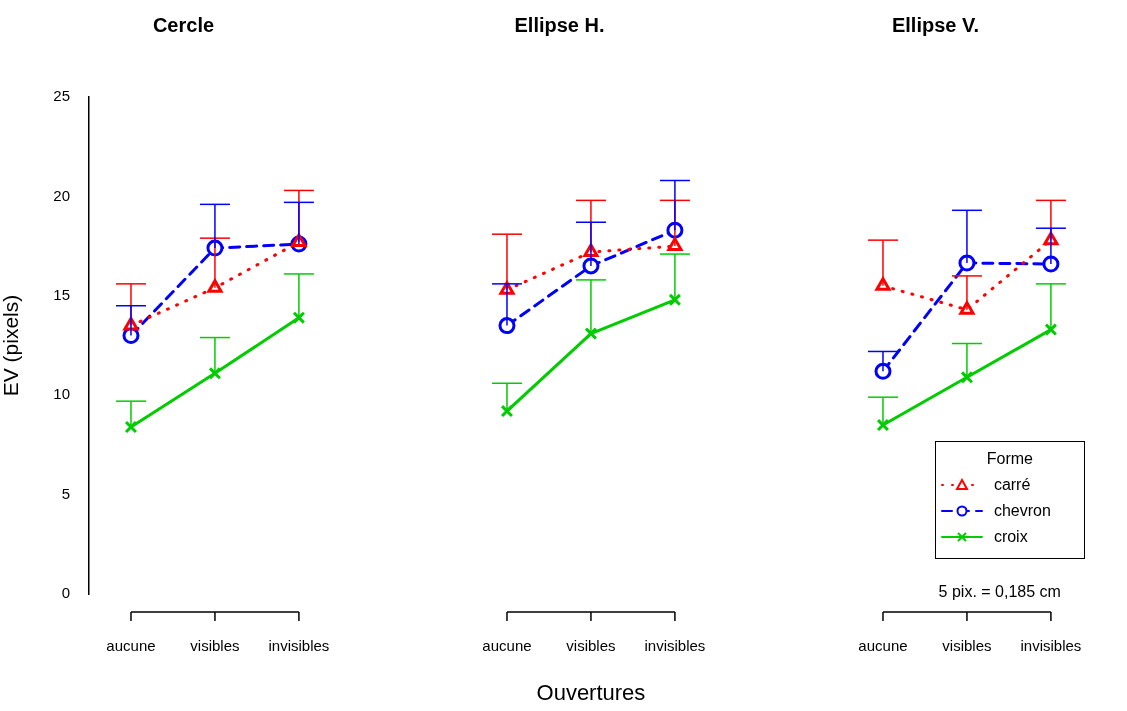  Describe the element at coordinates (61, 394) in the screenshot. I see `y-tick-label: 10` at that location.